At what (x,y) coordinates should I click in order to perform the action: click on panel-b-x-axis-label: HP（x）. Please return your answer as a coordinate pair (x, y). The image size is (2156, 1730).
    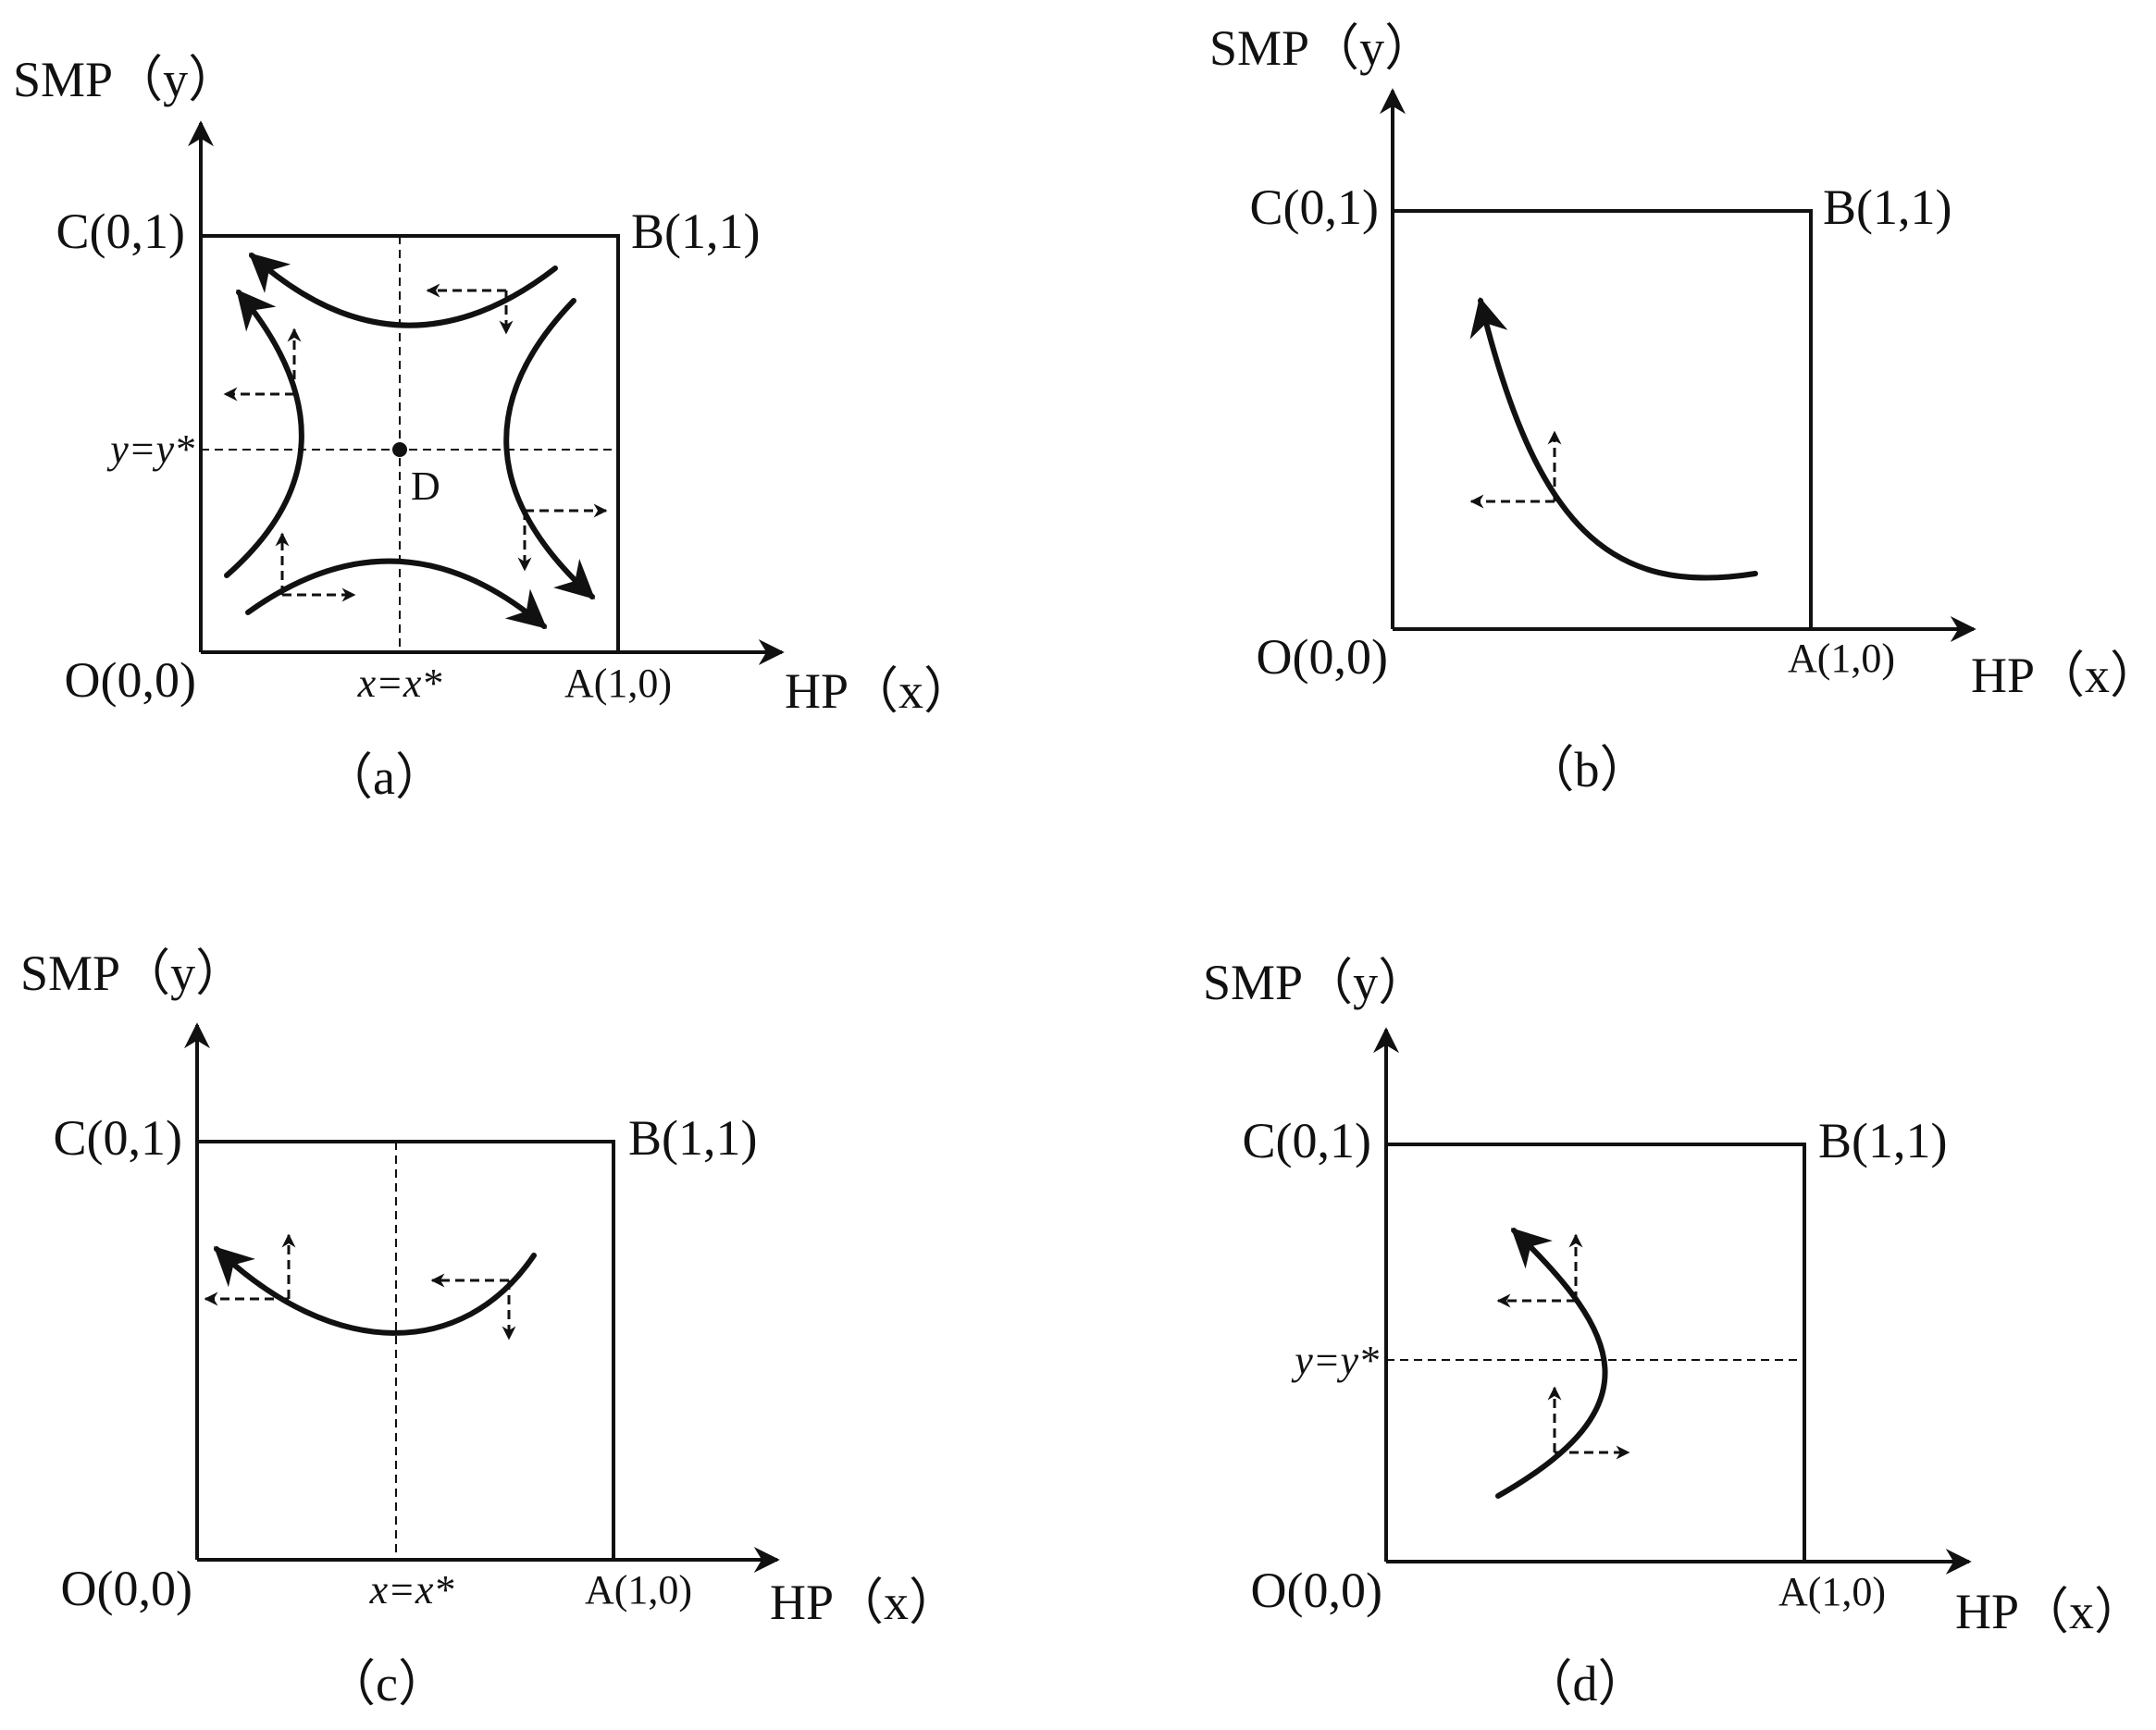
    Looking at the image, I should click on (2063, 676).